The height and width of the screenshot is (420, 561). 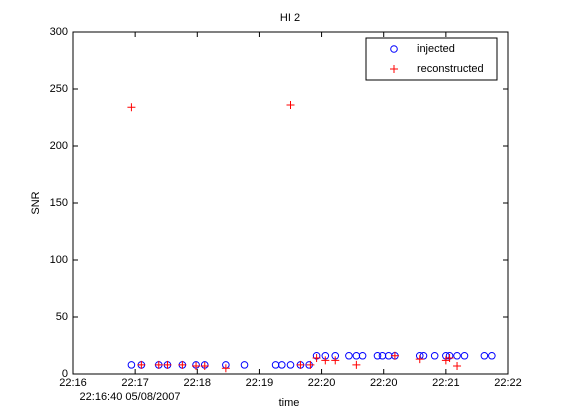 I want to click on x-tick-label: 22:21, so click(x=446, y=383).